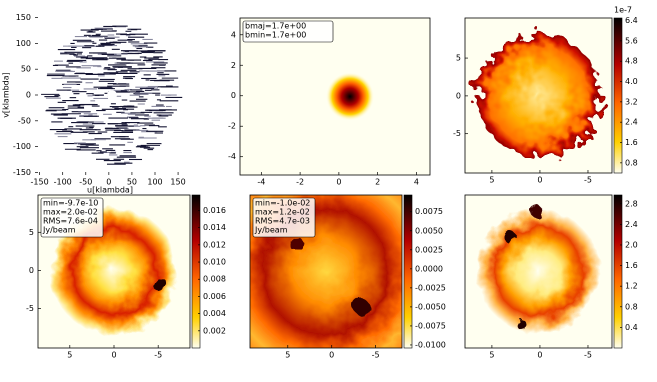  I want to click on y-tick-label: 50, so click(26, 69).